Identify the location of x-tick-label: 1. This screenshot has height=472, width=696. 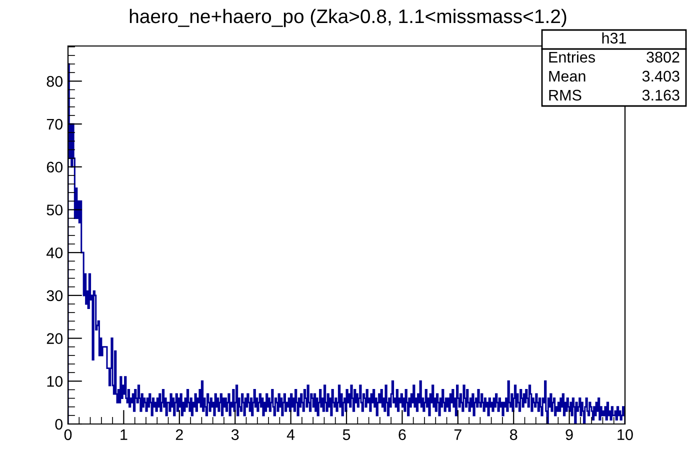
(124, 434).